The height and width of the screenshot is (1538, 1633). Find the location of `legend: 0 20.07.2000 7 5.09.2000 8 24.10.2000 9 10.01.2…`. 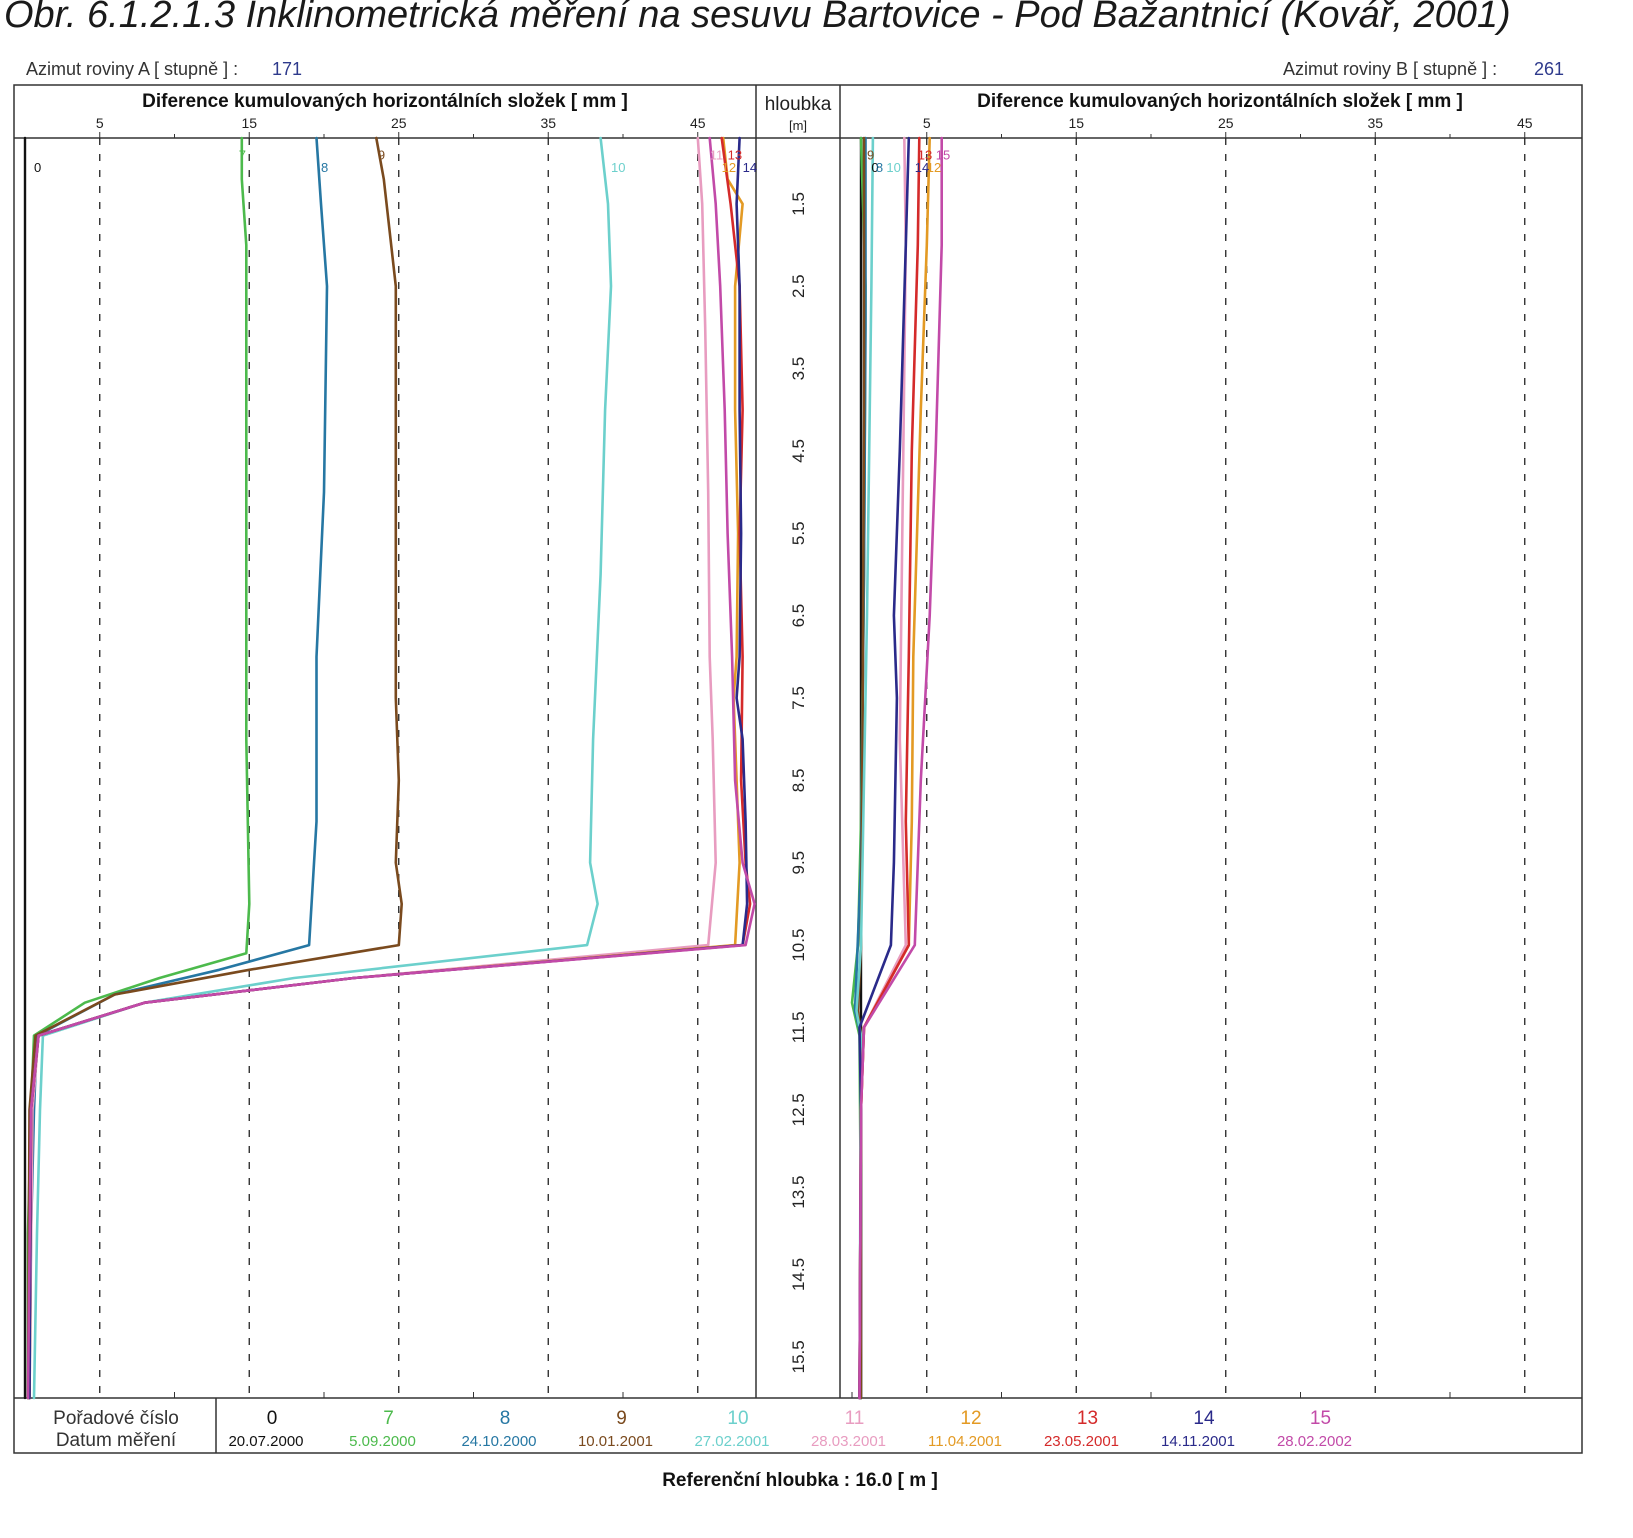

legend: 0 20.07.2000 7 5.09.2000 8 24.10.2000 9 10.01.2… is located at coordinates (790, 1429).